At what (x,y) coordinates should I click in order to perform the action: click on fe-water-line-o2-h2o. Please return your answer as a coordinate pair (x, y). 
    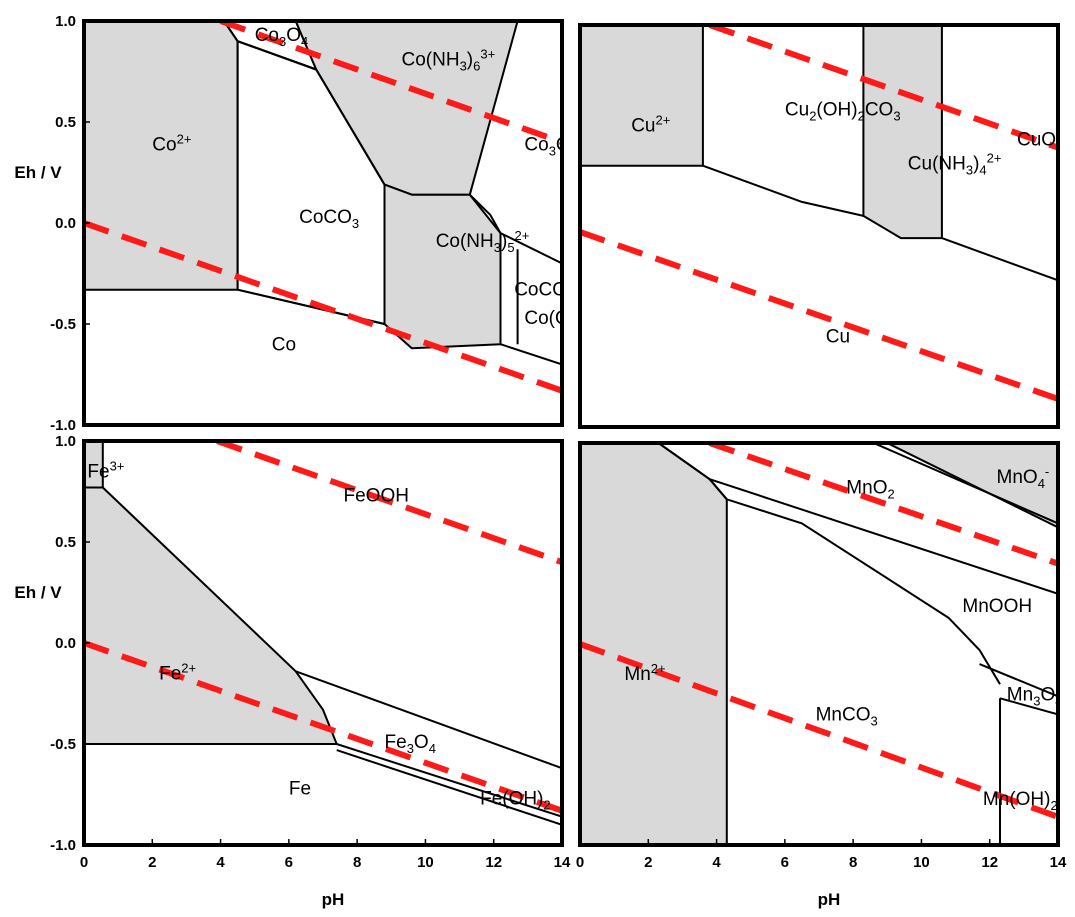
    Looking at the image, I should click on (389, 503).